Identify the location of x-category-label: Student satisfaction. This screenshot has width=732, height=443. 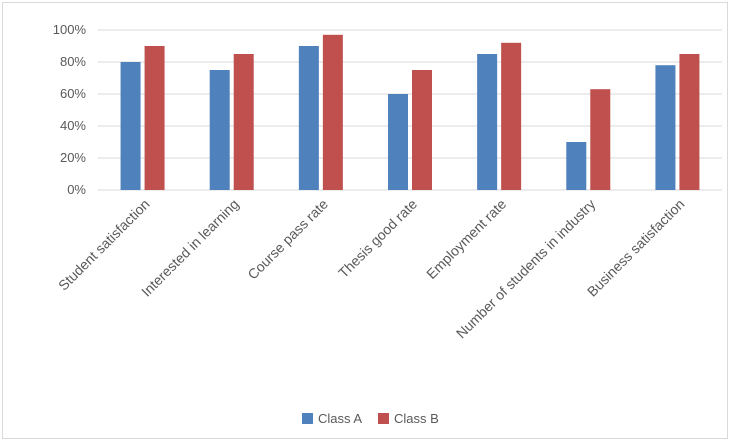
(104, 245).